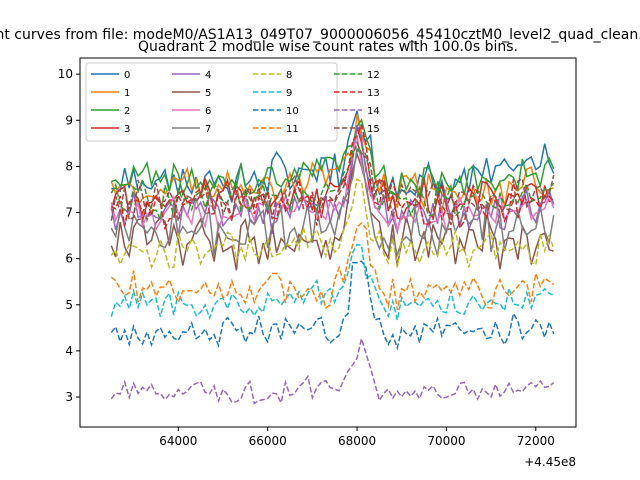 The width and height of the screenshot is (640, 480). Describe the element at coordinates (69, 166) in the screenshot. I see `y-tick-label: 8` at that location.